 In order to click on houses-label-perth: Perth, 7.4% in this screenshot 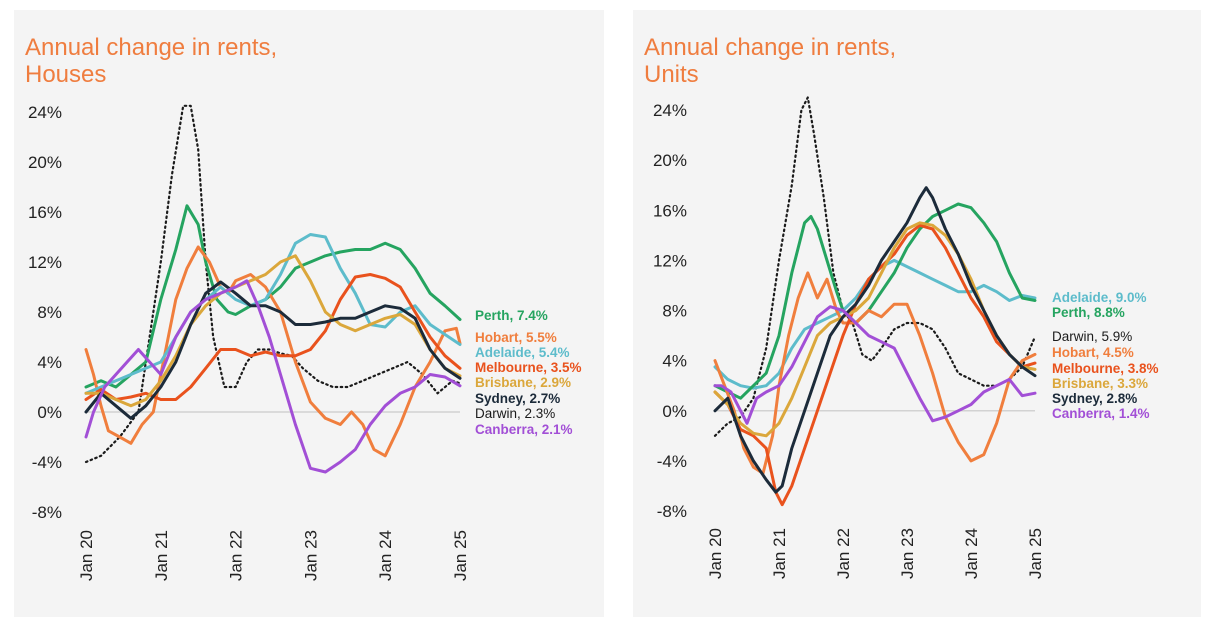, I will do `click(511, 315)`.